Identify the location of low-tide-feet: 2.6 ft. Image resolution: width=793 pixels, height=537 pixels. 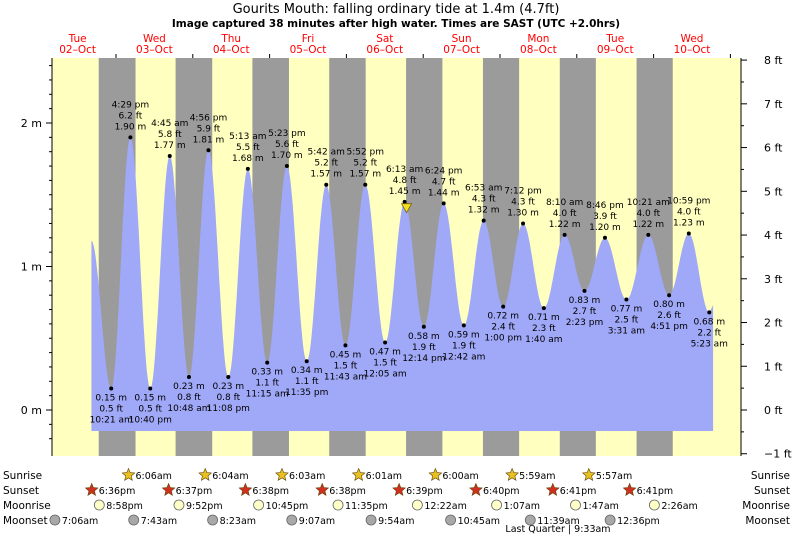
(669, 316).